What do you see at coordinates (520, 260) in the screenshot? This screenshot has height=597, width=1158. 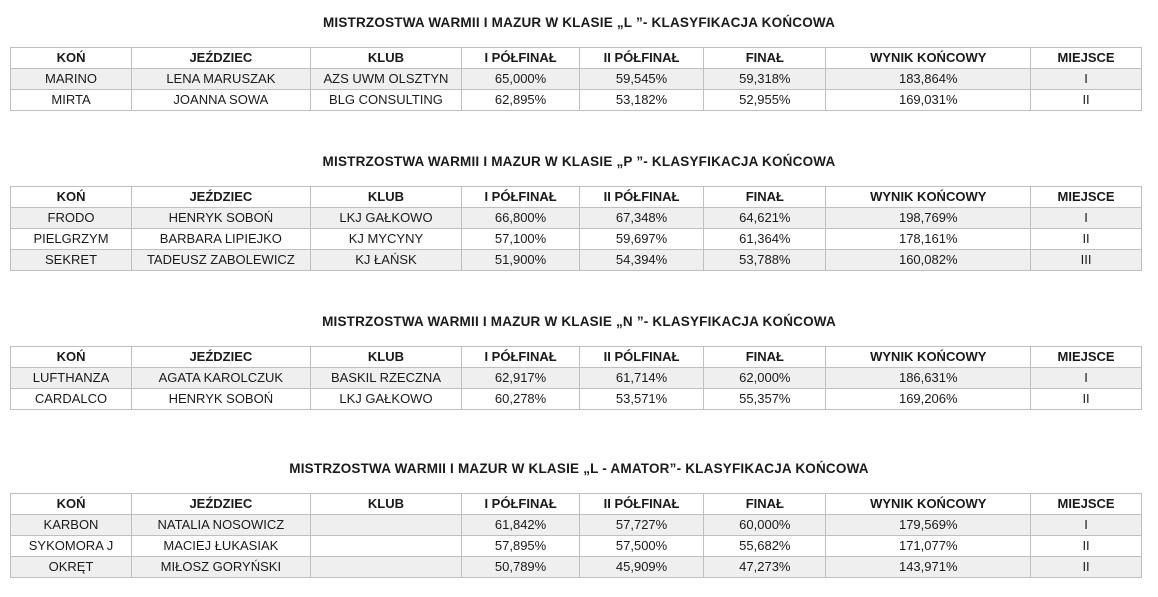 I see `data-cell: 51,900%` at bounding box center [520, 260].